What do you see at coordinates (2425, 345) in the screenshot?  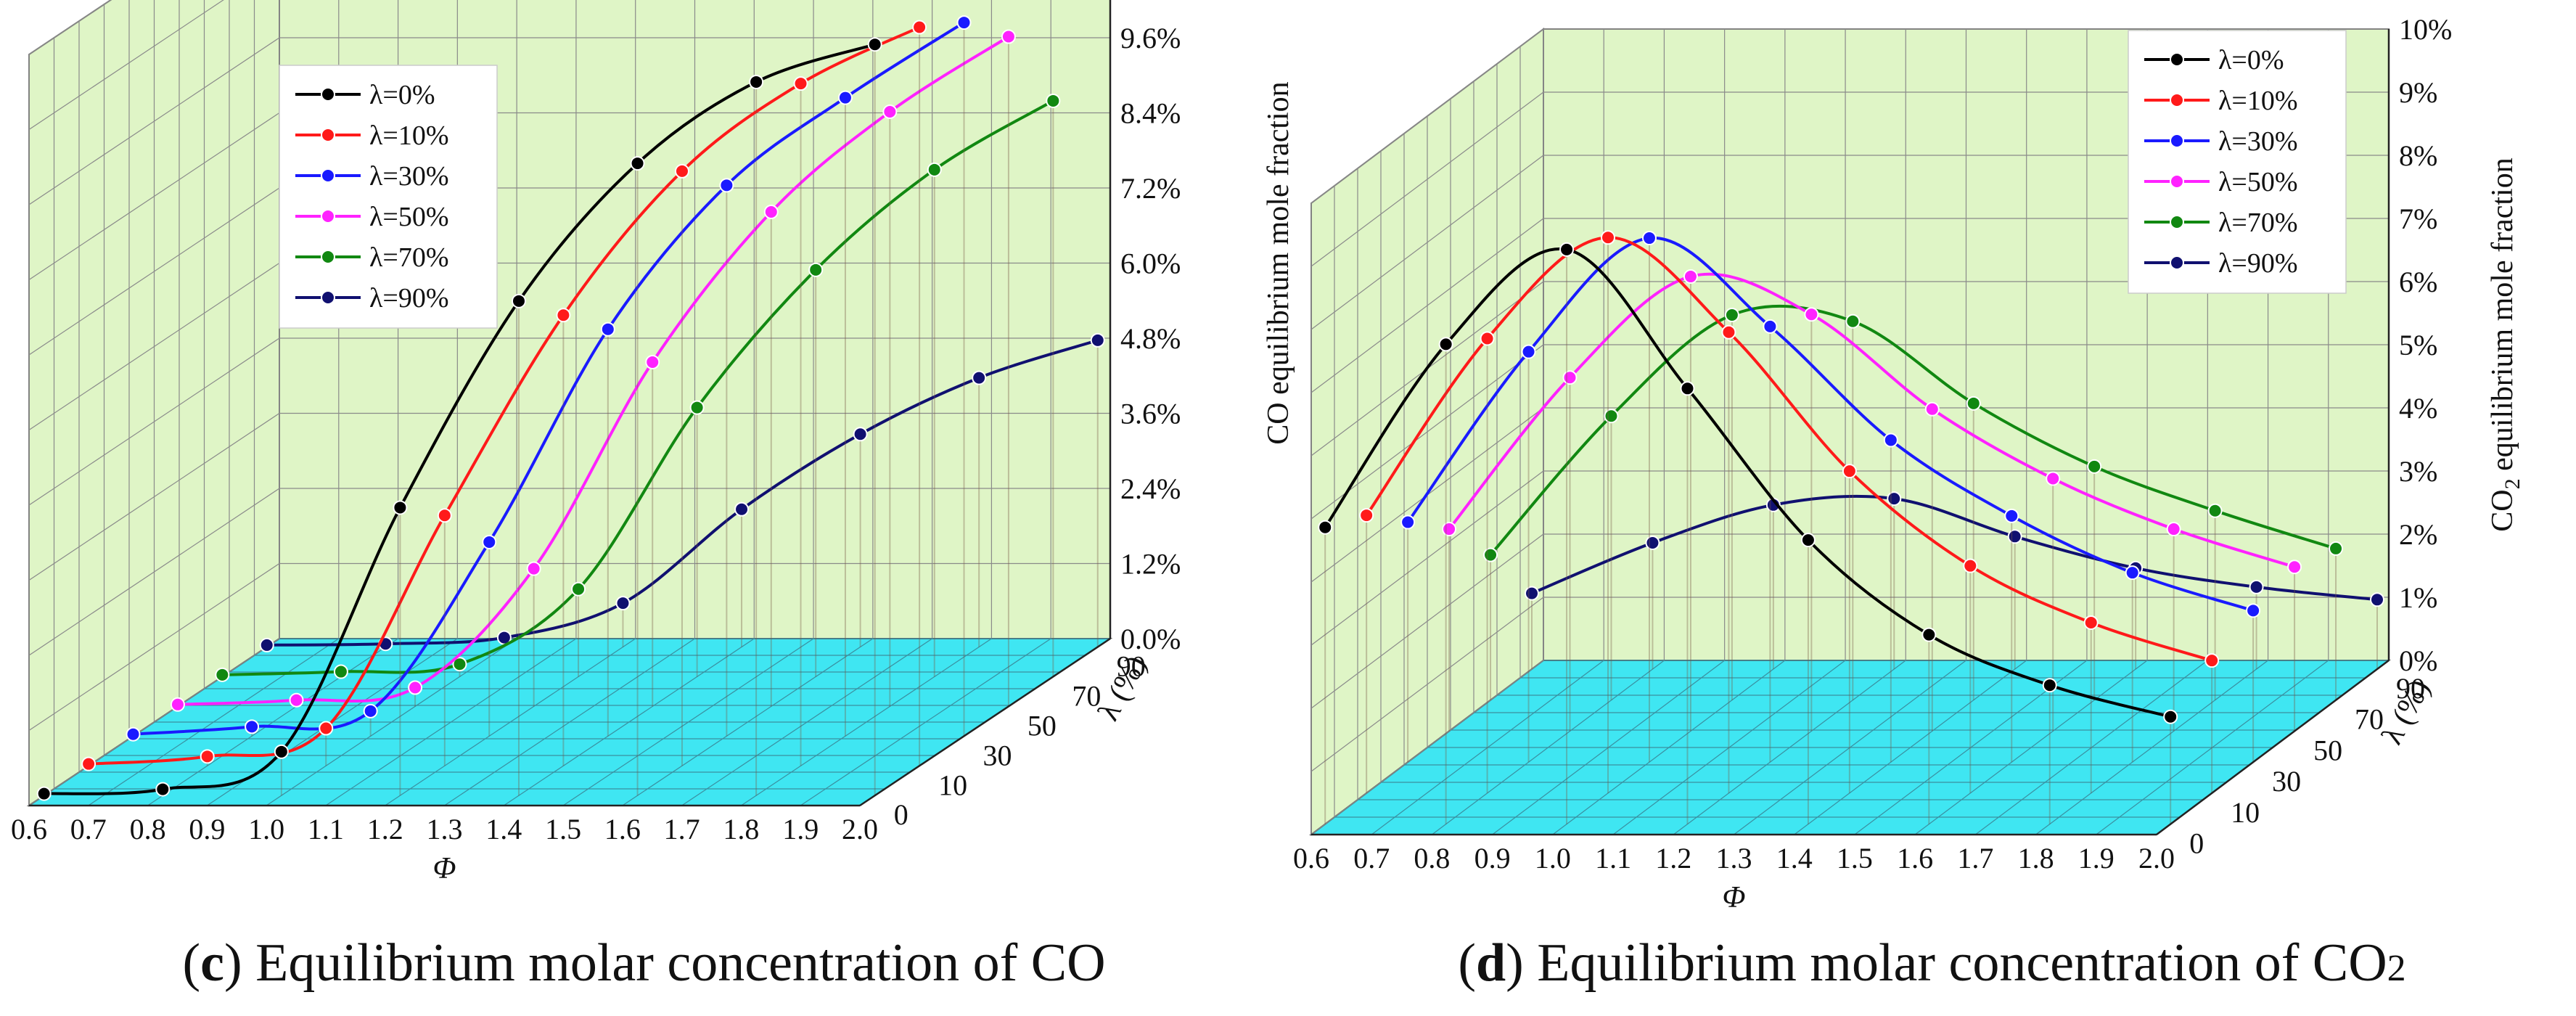 I see `chart-d-y-ticks: 0% 1% 2% 3% 4% 5% 6% 7% 8% 9% 10%` at bounding box center [2425, 345].